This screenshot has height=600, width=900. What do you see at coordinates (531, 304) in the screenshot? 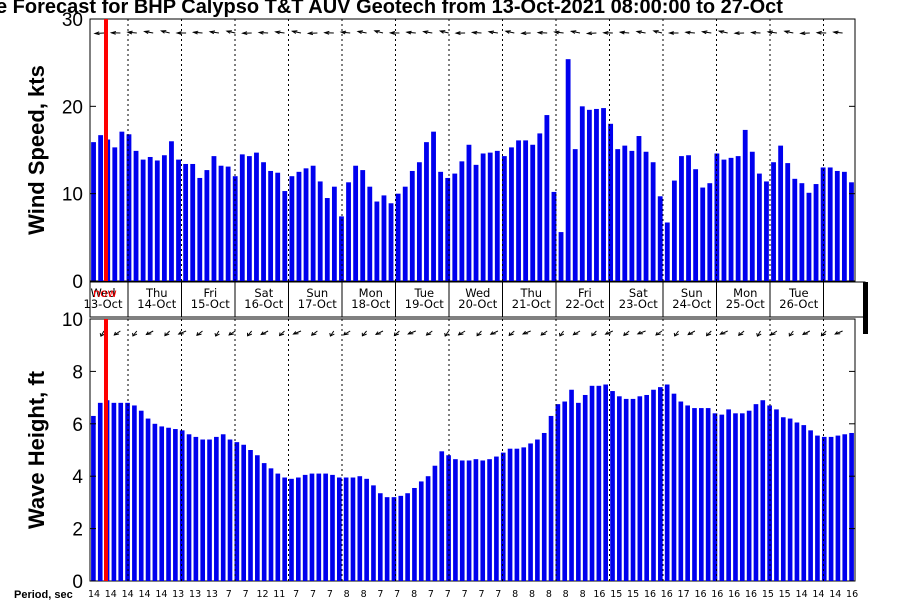
I see `date-label: 21-Oct` at bounding box center [531, 304].